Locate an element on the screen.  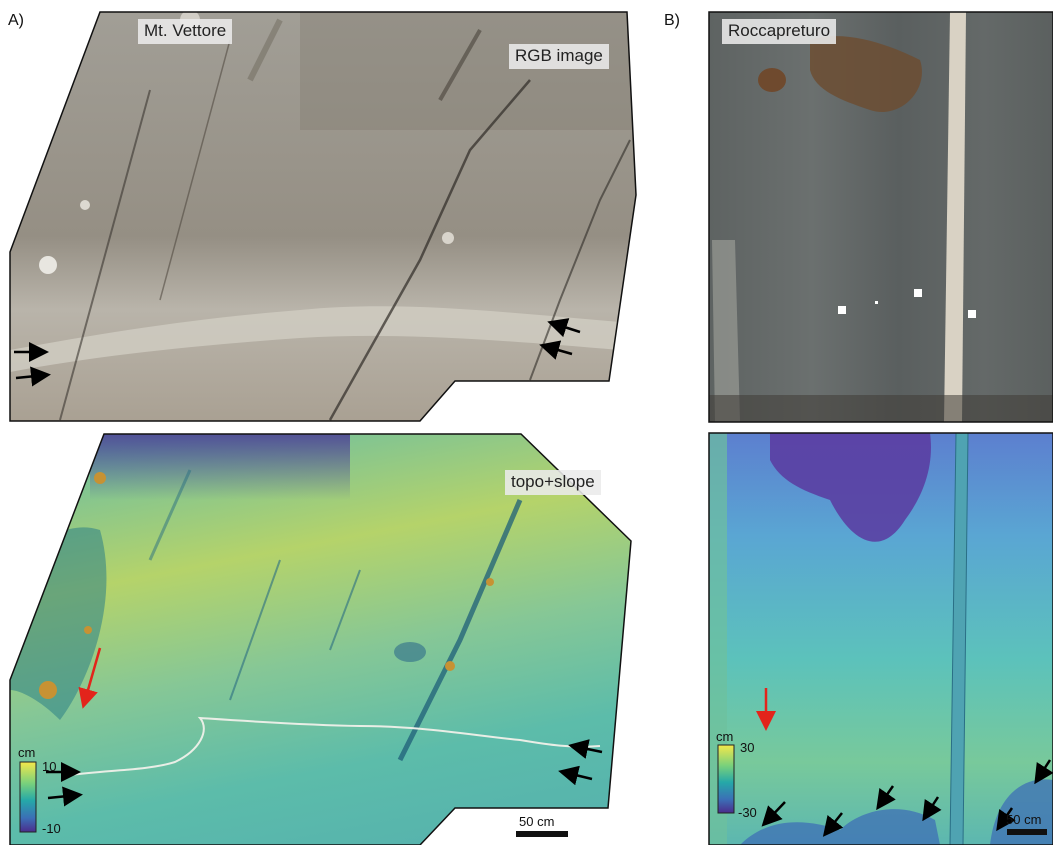
panel-b-colorbar is located at coordinates (726, 779).